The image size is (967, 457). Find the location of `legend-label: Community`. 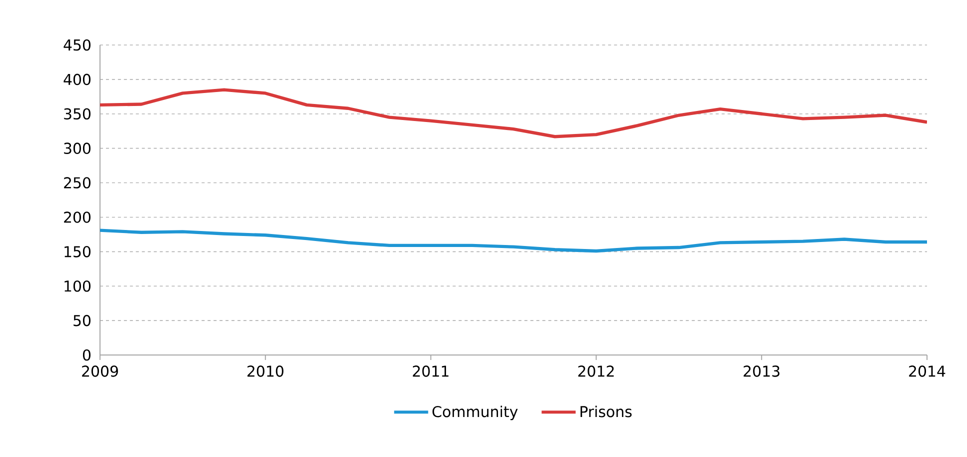

legend-label: Community is located at coordinates (475, 413).